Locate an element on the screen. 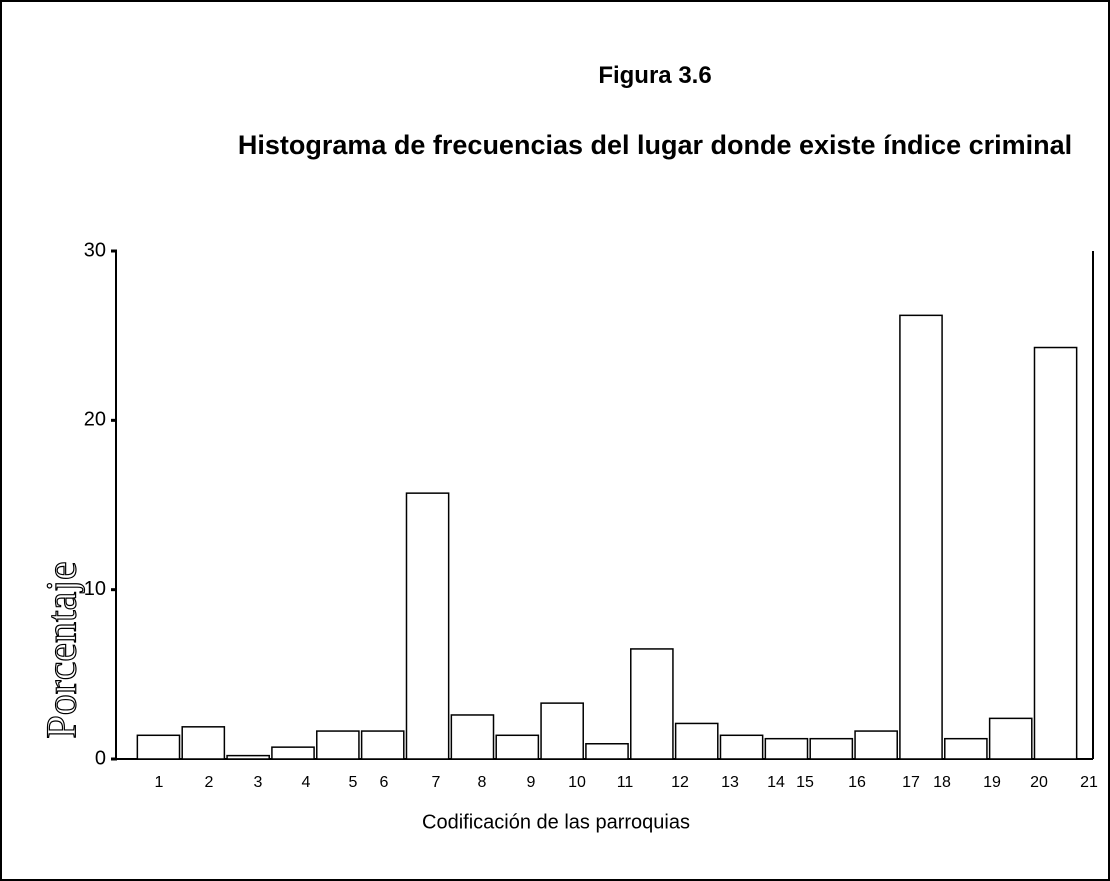 Image resolution: width=1110 pixels, height=881 pixels. y-axis-label: Porcentaje is located at coordinates (63, 649).